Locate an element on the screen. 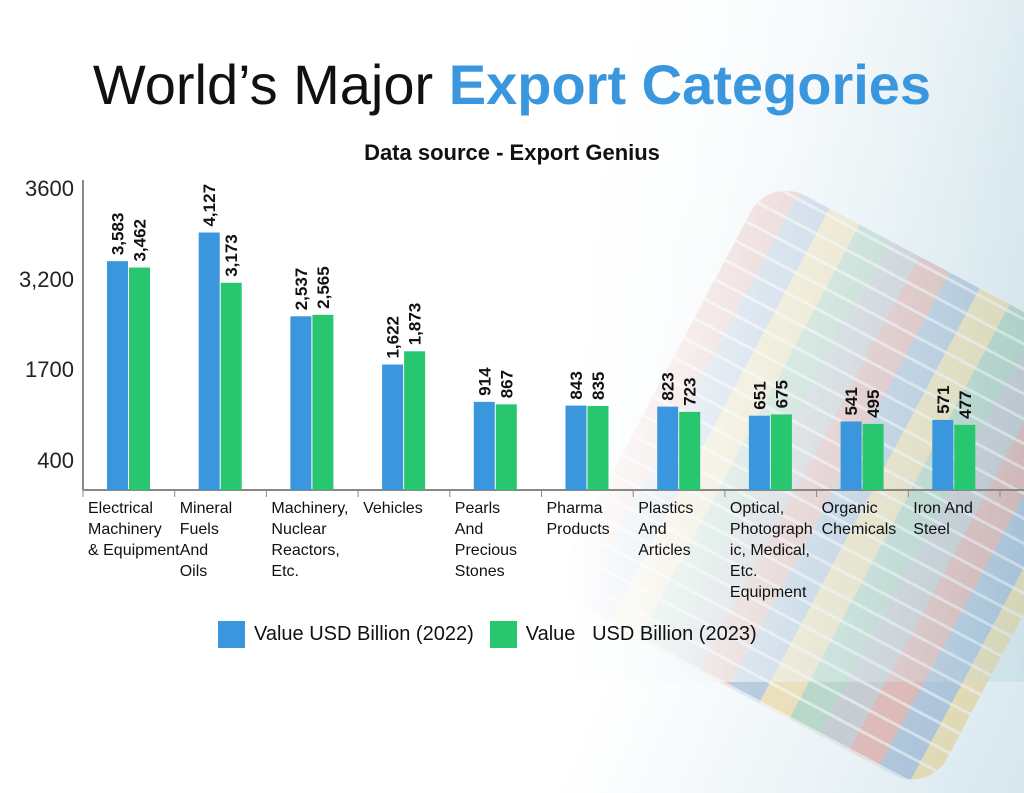 The width and height of the screenshot is (1024, 793). data-label: 3,173 is located at coordinates (231, 255).